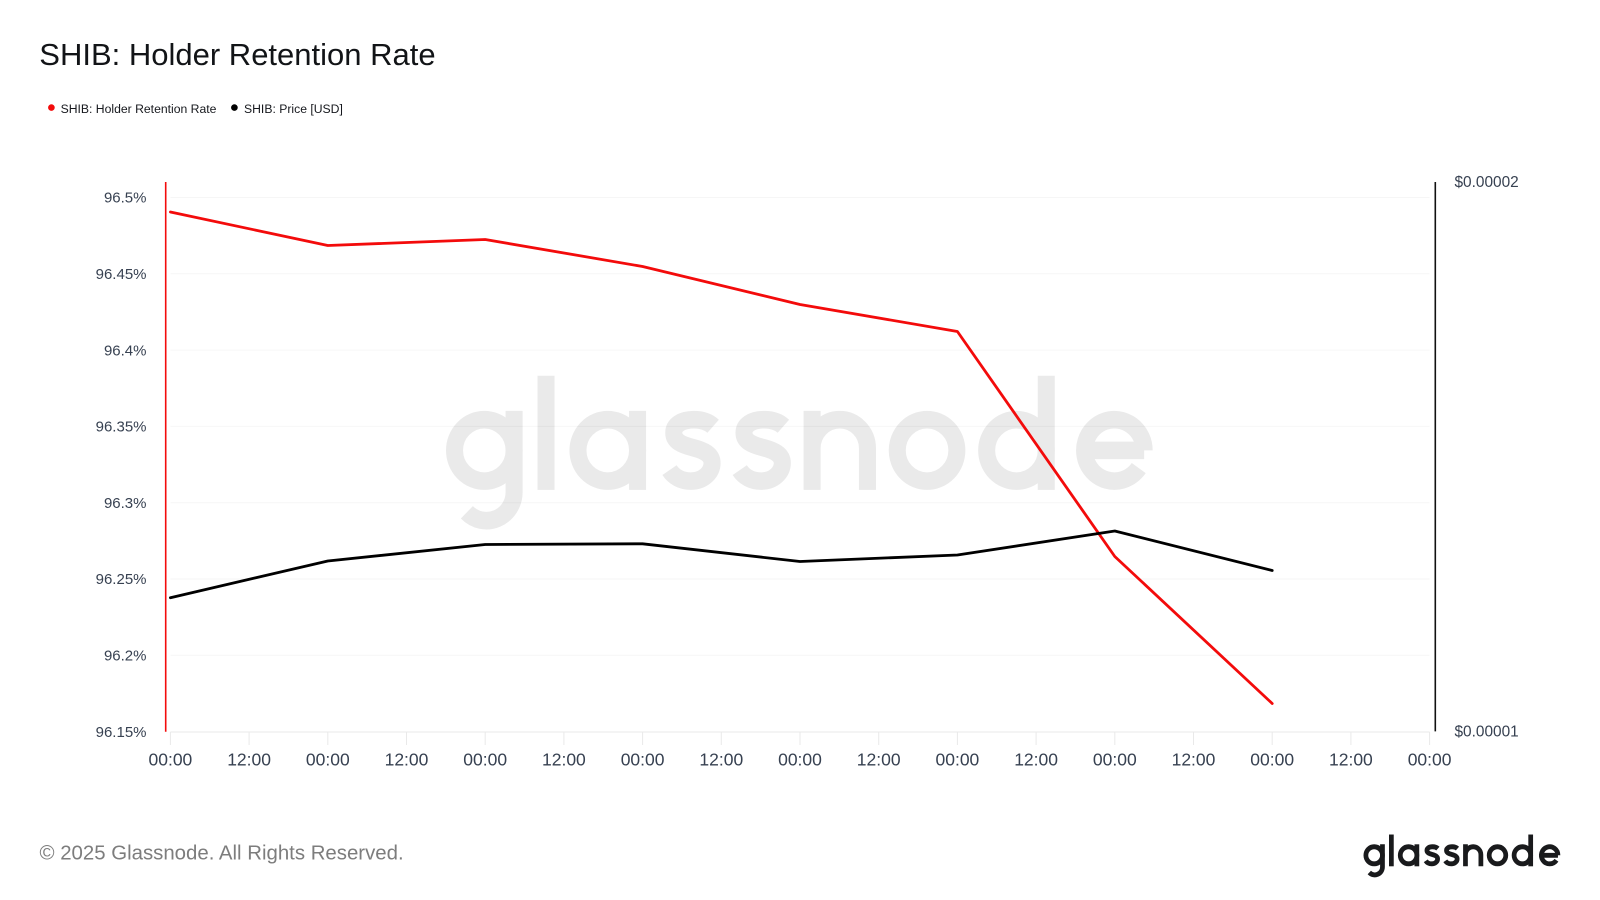  I want to click on svg-text: 96.35%, so click(121, 427).